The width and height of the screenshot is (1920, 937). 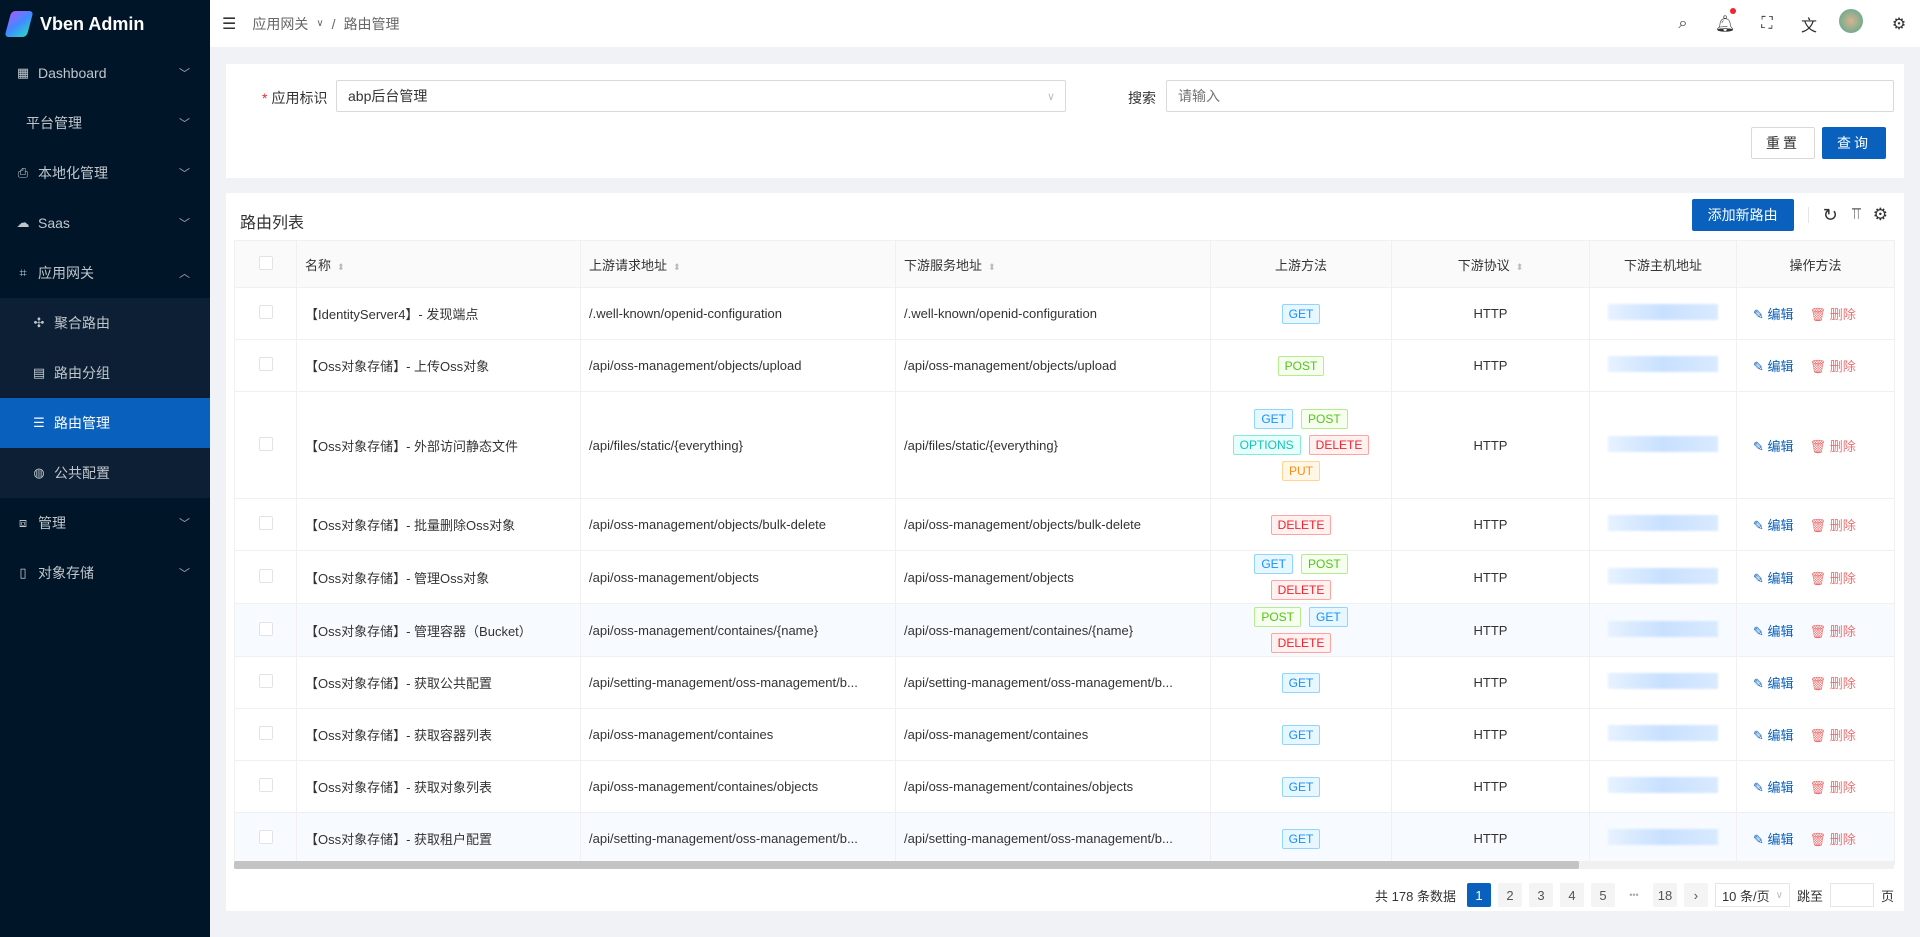 What do you see at coordinates (105, 24) in the screenshot?
I see `logo: Vben Admin` at bounding box center [105, 24].